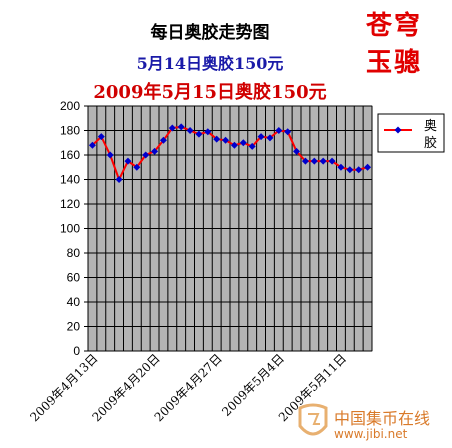  What do you see at coordinates (394, 63) in the screenshot?
I see `stamp-line-2: 玉骢` at bounding box center [394, 63].